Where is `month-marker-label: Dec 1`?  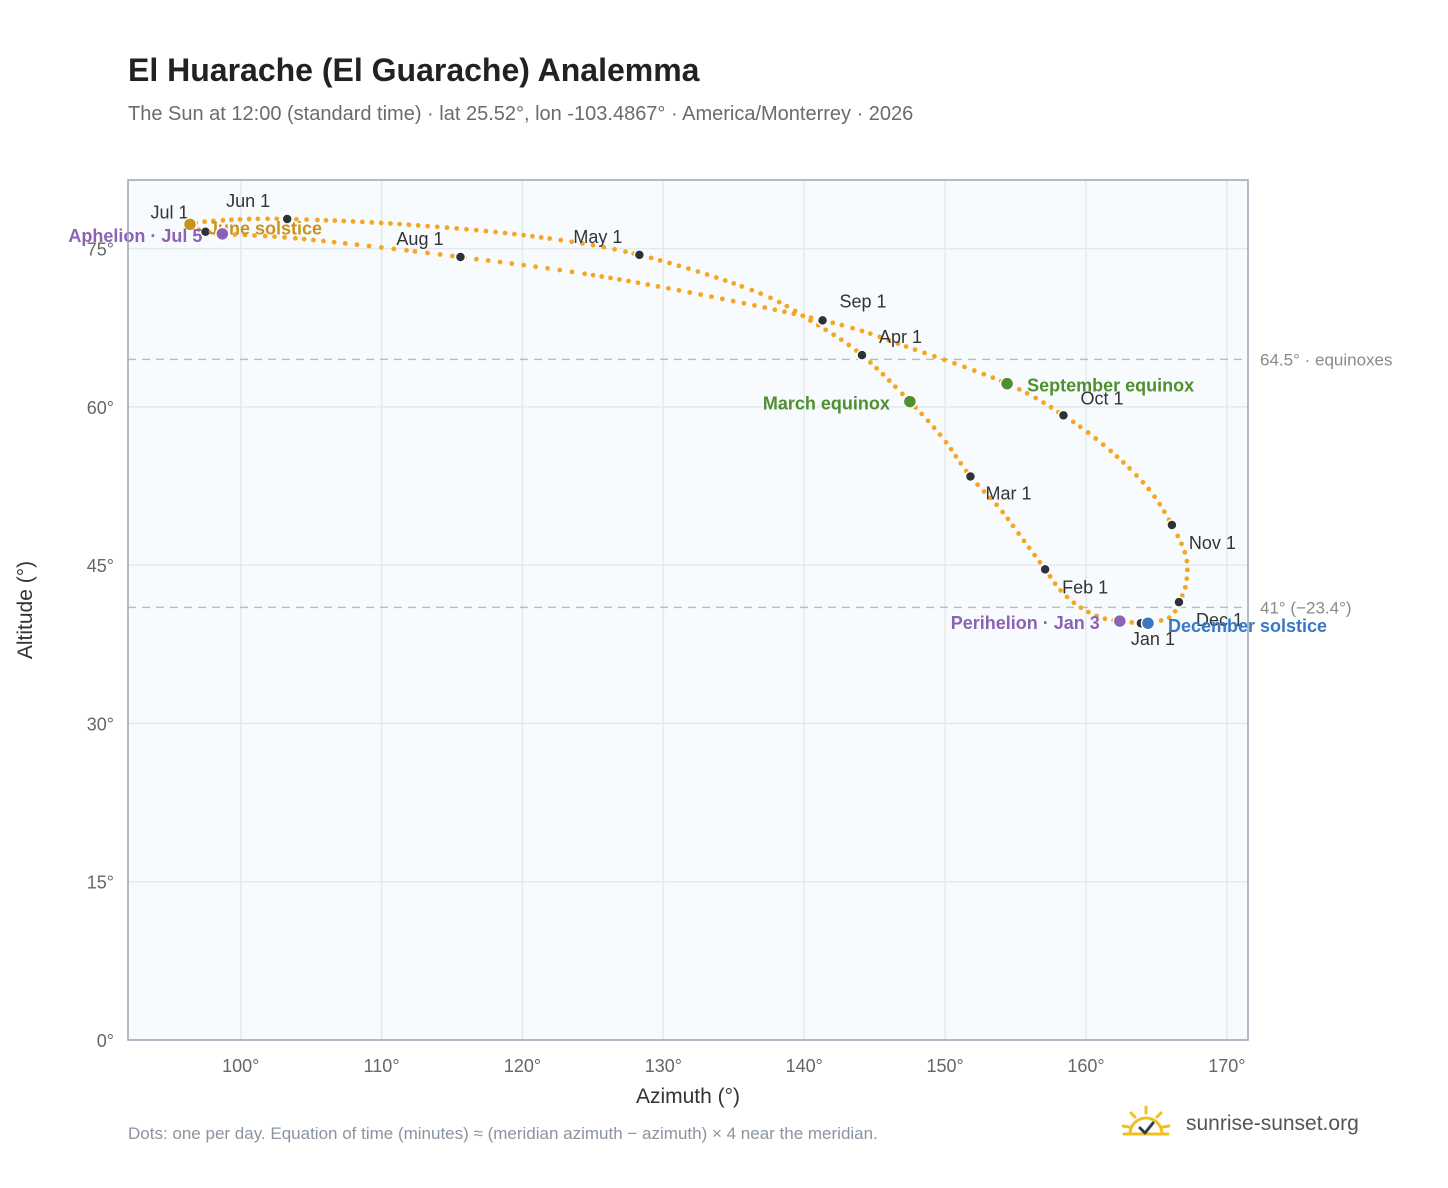 month-marker-label: Dec 1 is located at coordinates (1219, 620).